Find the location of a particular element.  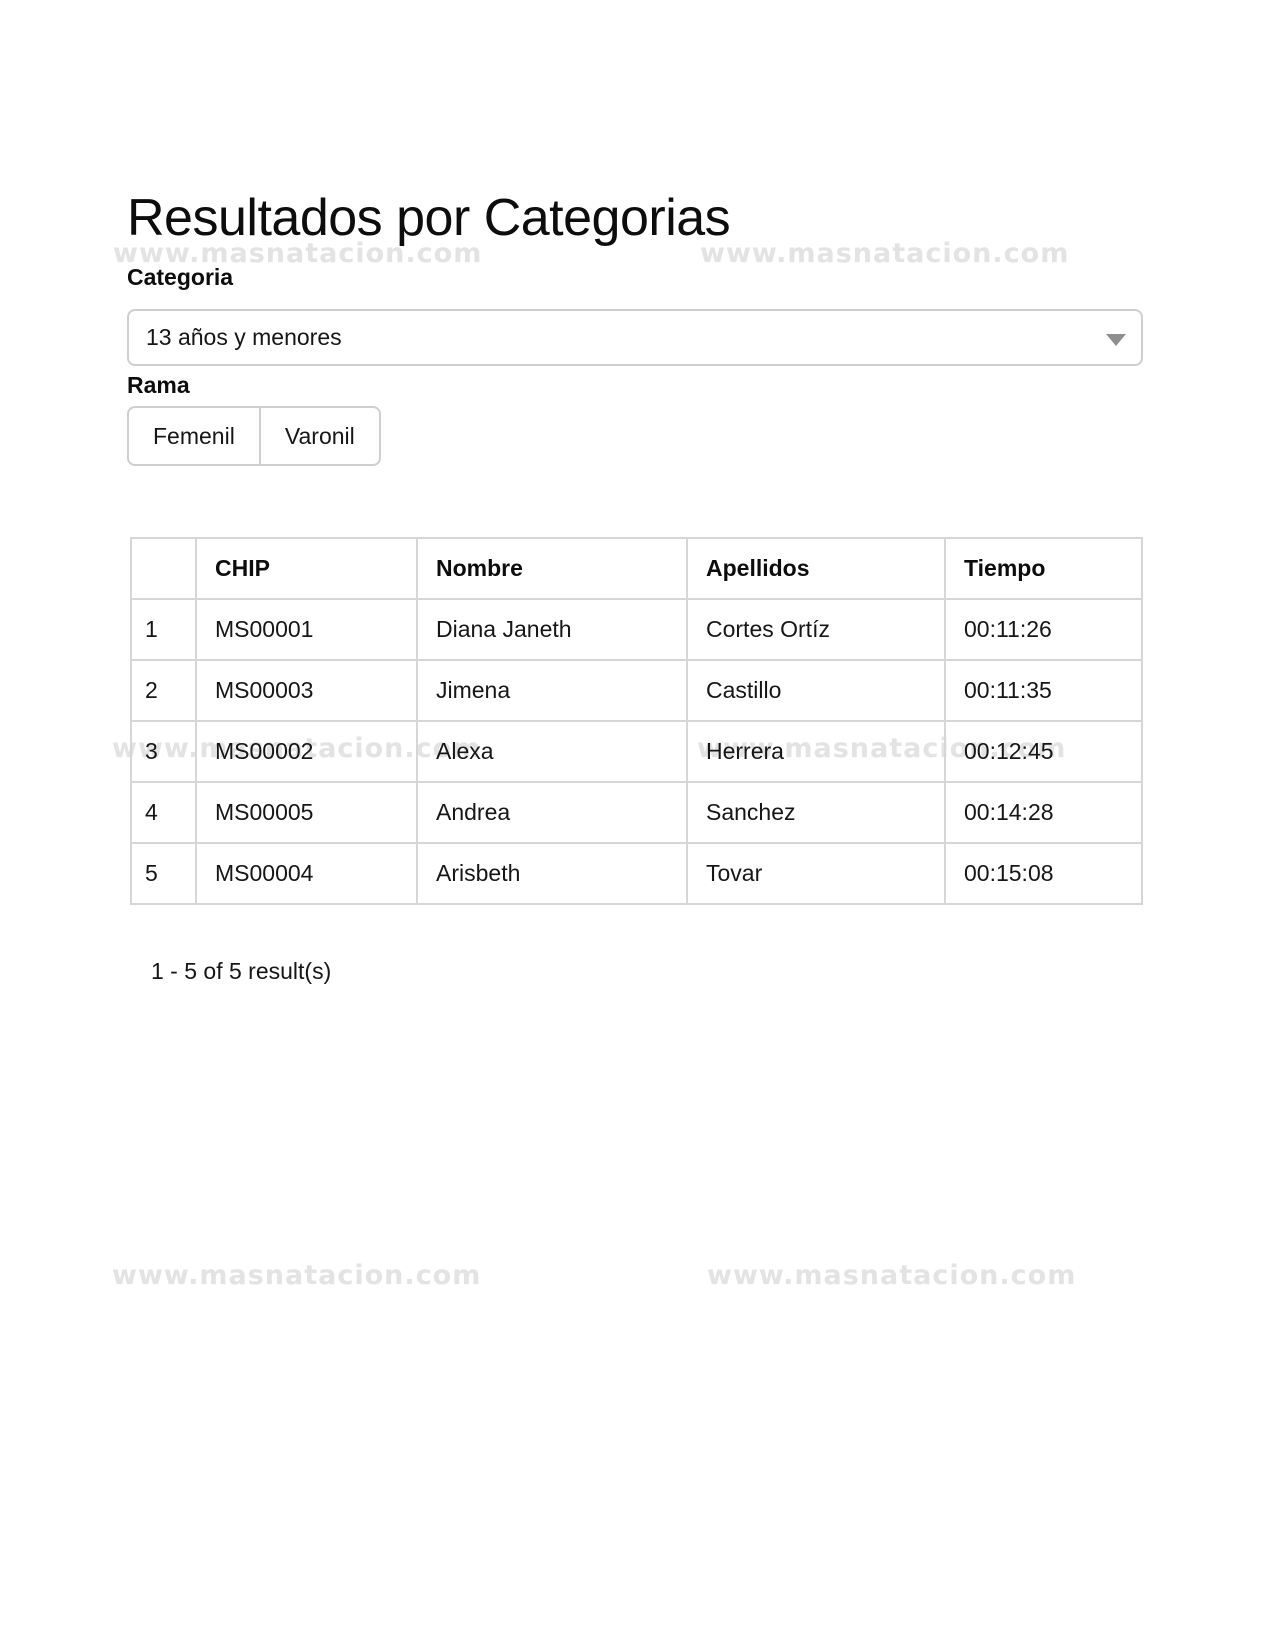

table-row: 2 MS00003 Jimena Castillo 00:11:35 is located at coordinates (636, 690).